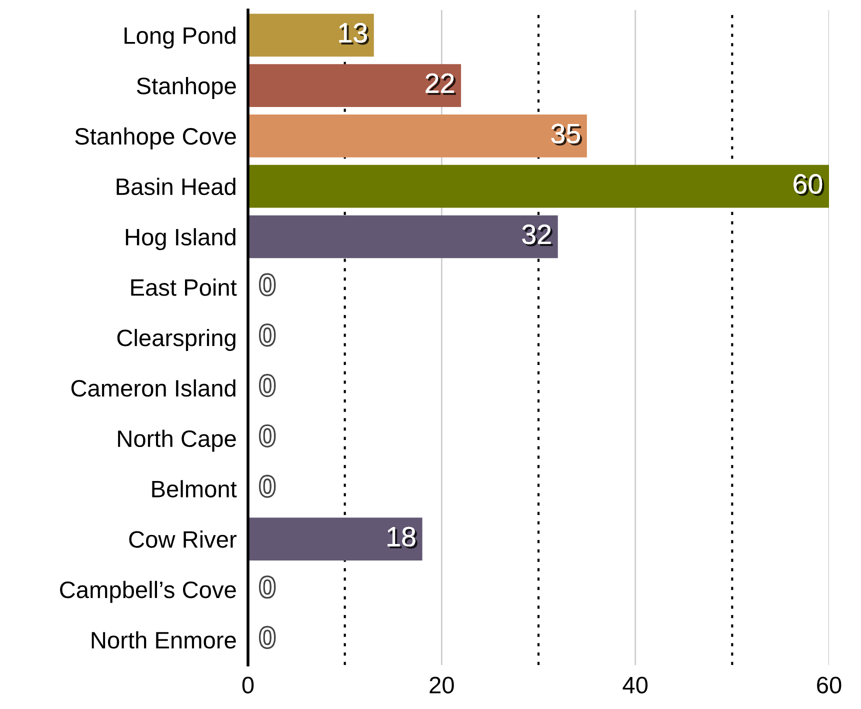 This screenshot has width=861, height=709. I want to click on data-label: 13, so click(354, 33).